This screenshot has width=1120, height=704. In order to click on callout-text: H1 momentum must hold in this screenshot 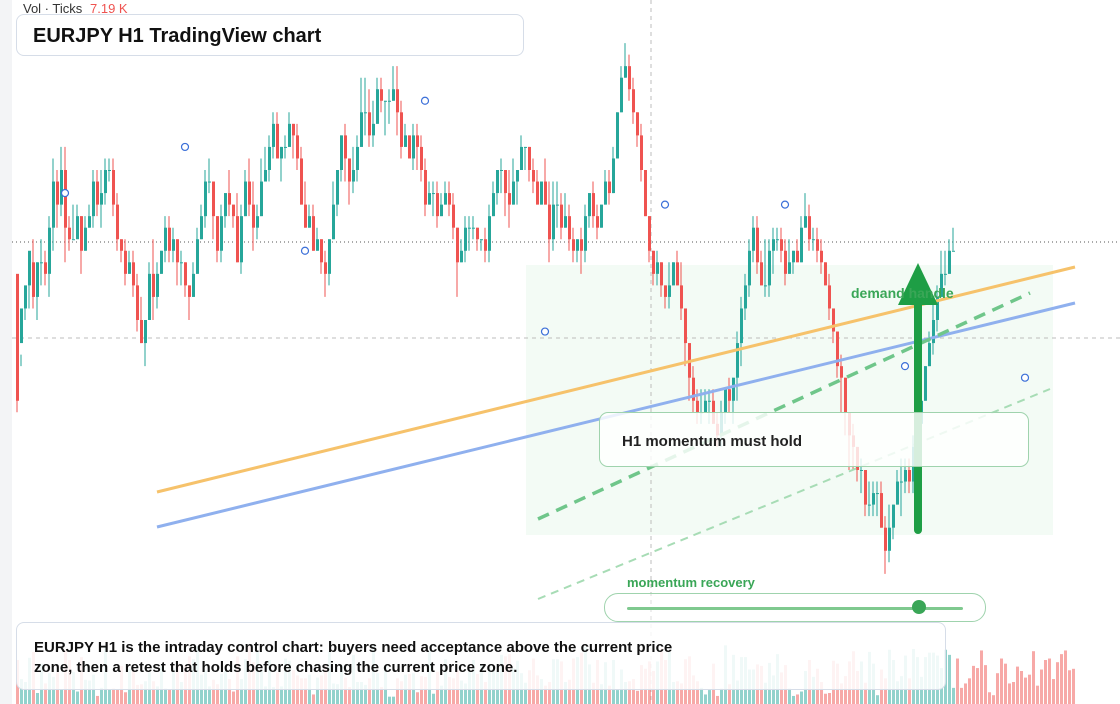, I will do `click(712, 441)`.